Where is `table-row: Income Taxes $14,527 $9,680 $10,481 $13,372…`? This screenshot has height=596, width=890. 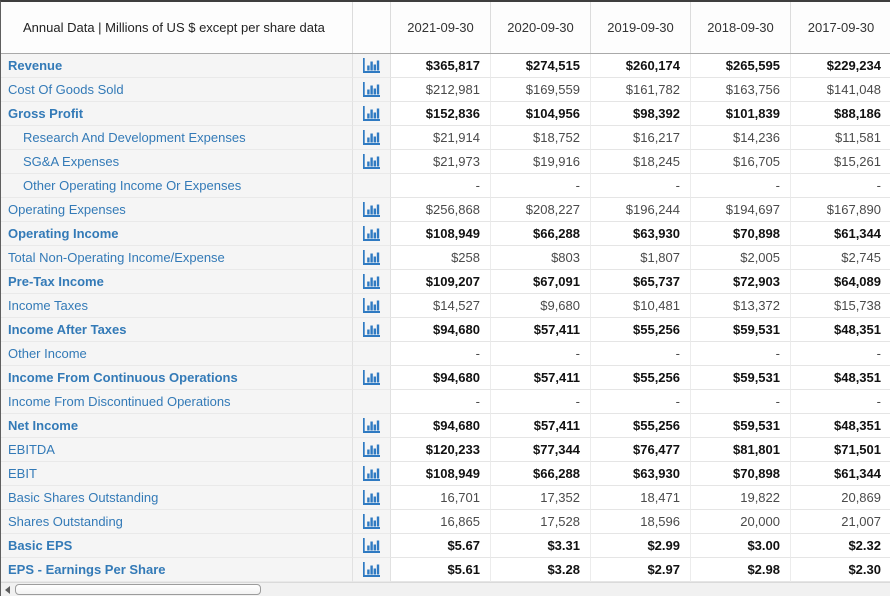
table-row: Income Taxes $14,527 $9,680 $10,481 $13,372… is located at coordinates (445, 306).